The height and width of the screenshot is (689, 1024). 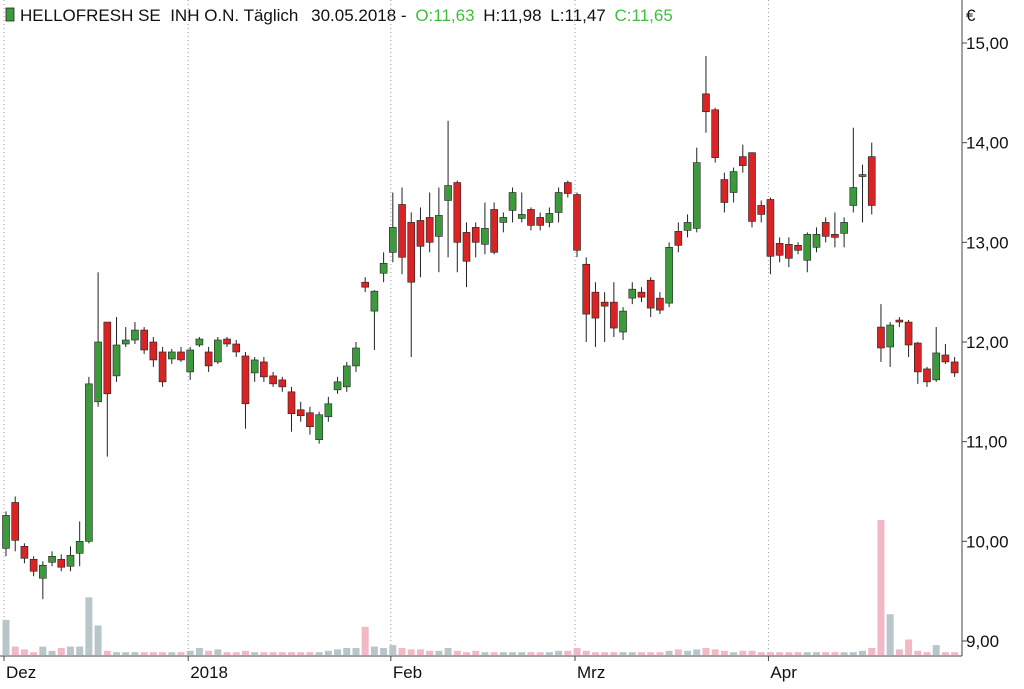 I want to click on legend-icon, so click(x=10, y=14).